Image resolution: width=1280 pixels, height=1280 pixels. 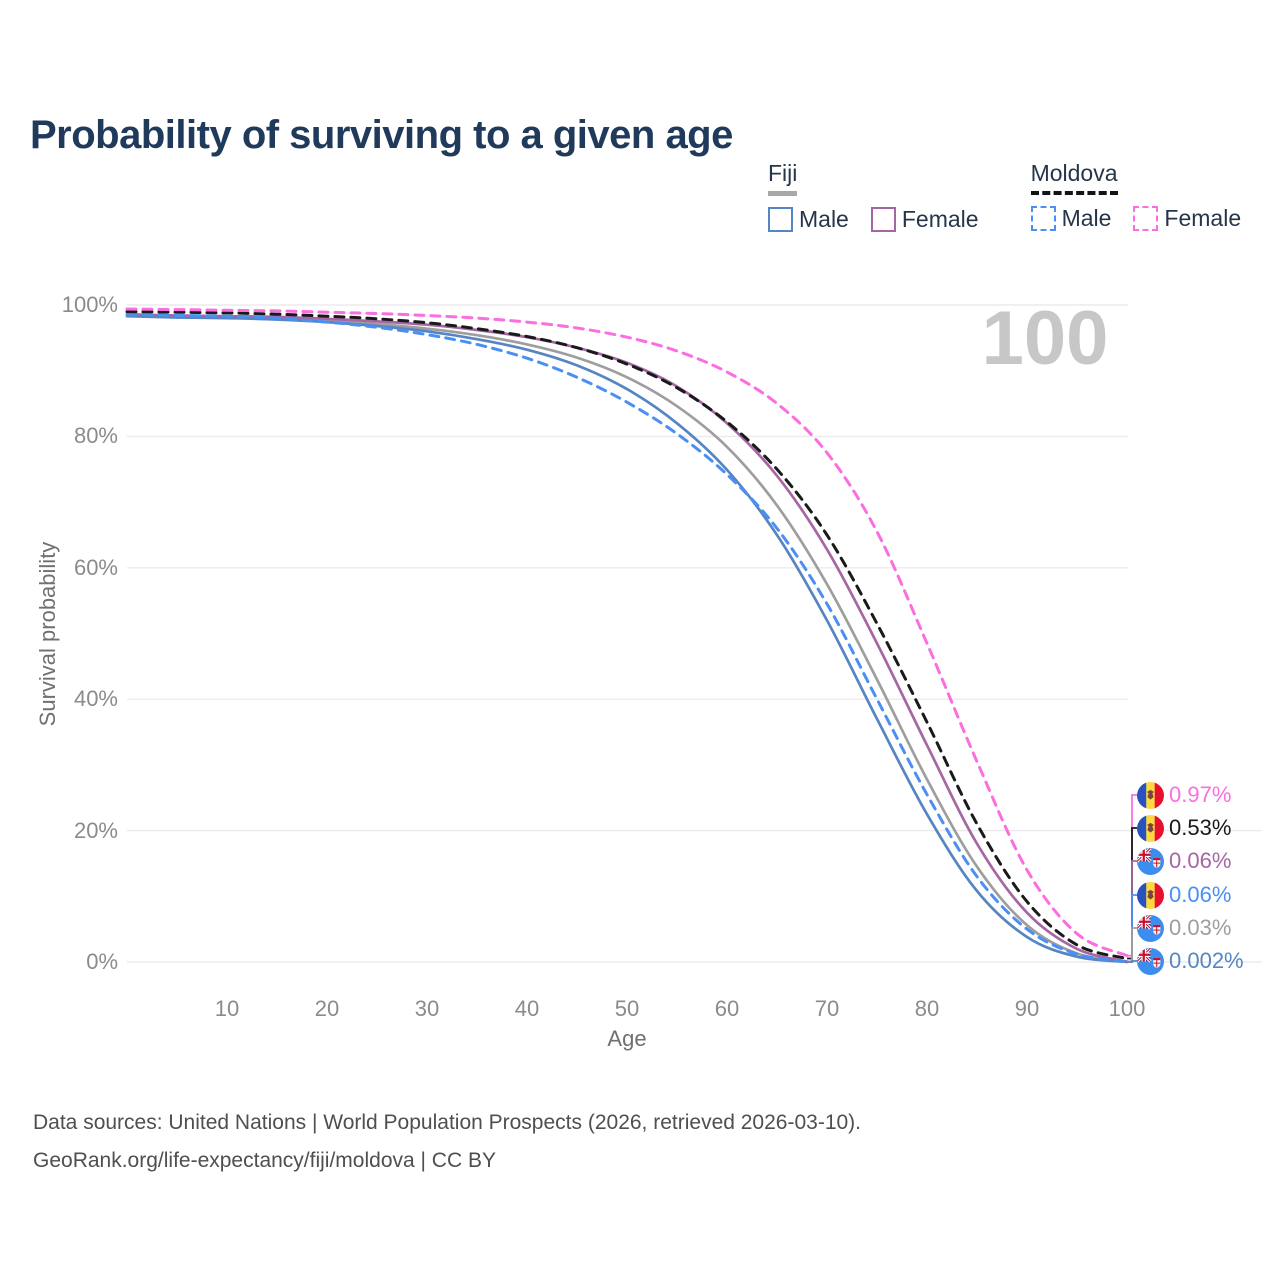 I want to click on end-label-value: 0.002%, so click(x=1206, y=960).